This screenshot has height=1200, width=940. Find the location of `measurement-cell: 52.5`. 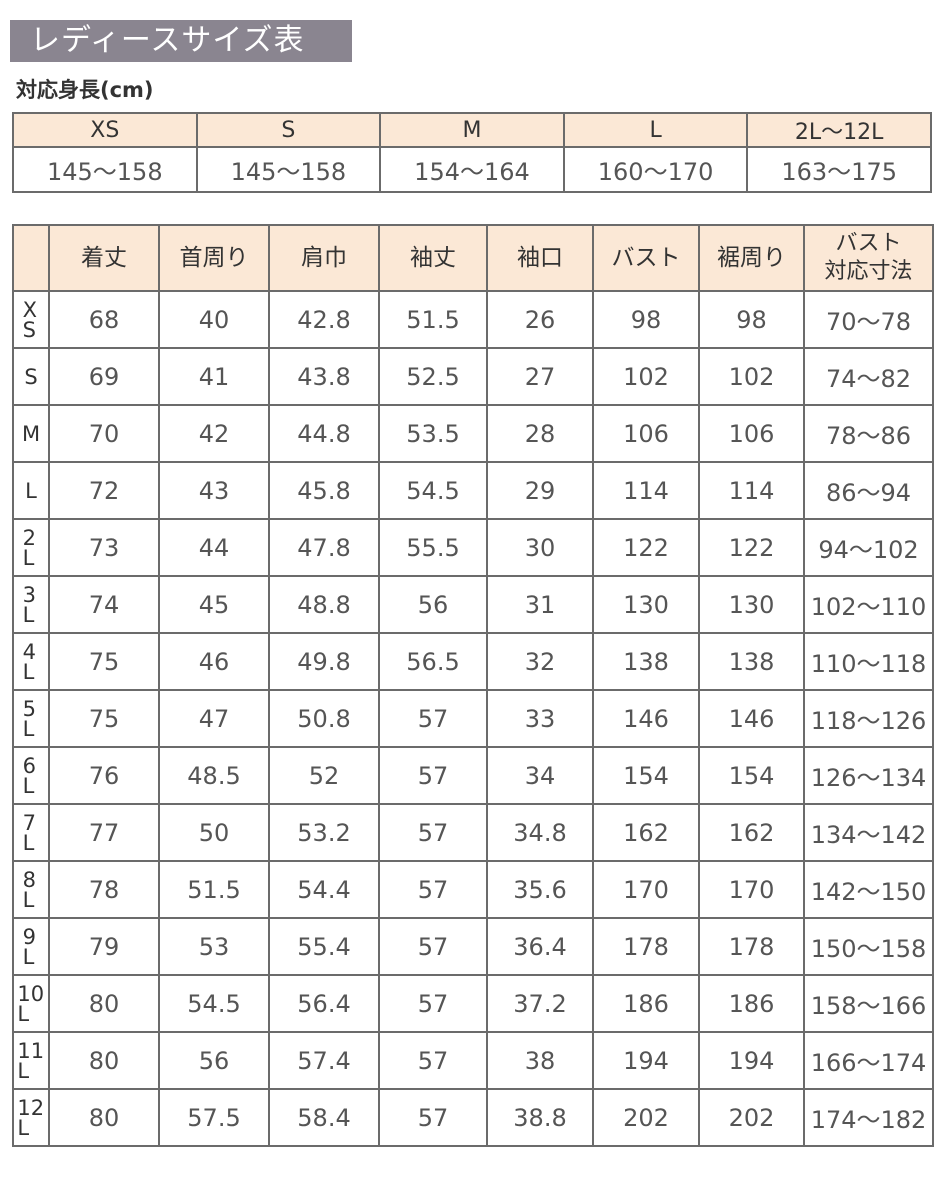

measurement-cell: 52.5 is located at coordinates (433, 376).